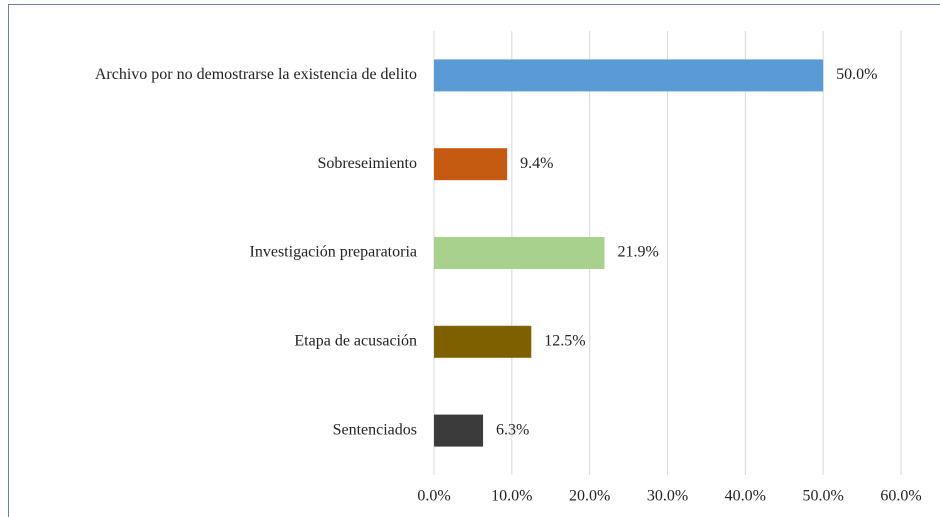 This screenshot has width=940, height=517. I want to click on x-tick-label: 50.0%, so click(823, 496).